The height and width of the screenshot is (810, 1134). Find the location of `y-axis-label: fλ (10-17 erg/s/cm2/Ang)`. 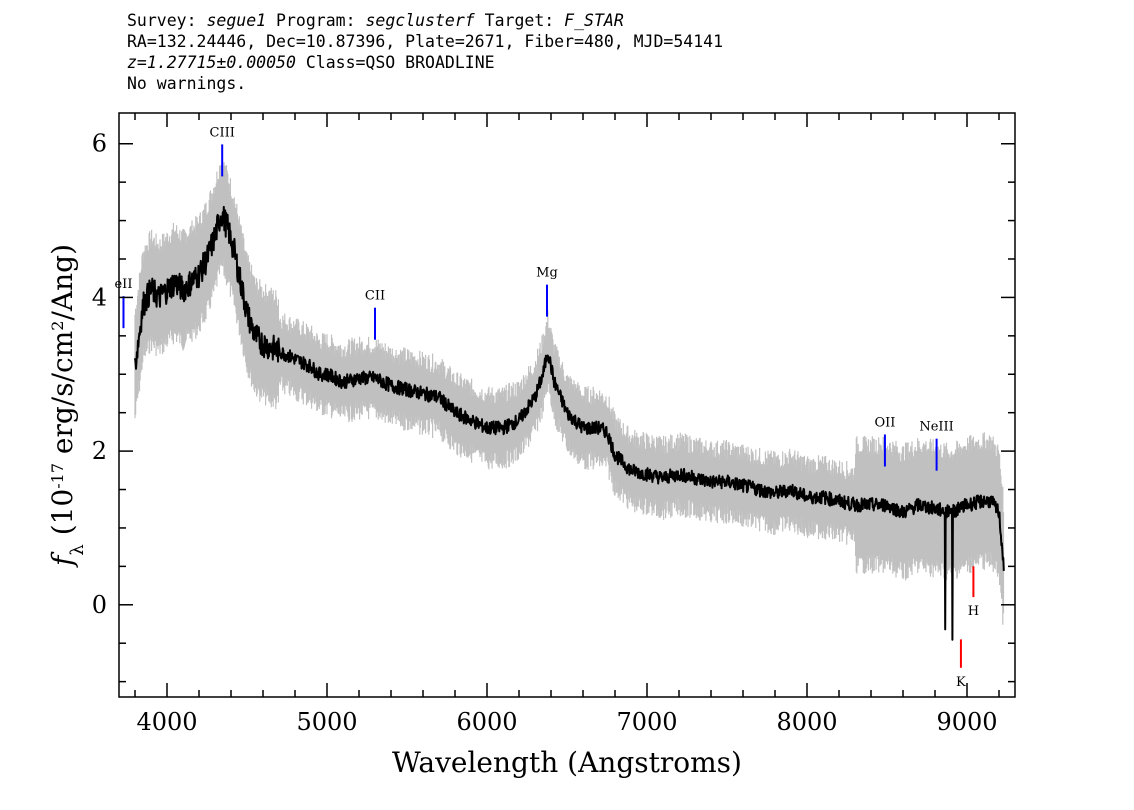

y-axis-label: fλ (10-17 erg/s/cm2/Ang) is located at coordinates (67, 406).